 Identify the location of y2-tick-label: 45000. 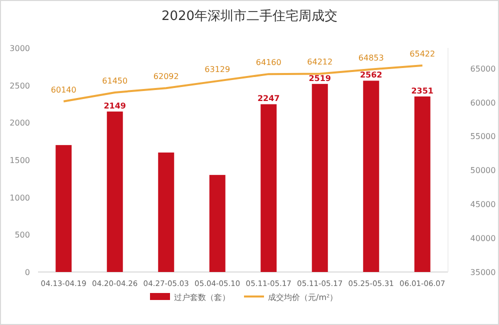
(483, 205).